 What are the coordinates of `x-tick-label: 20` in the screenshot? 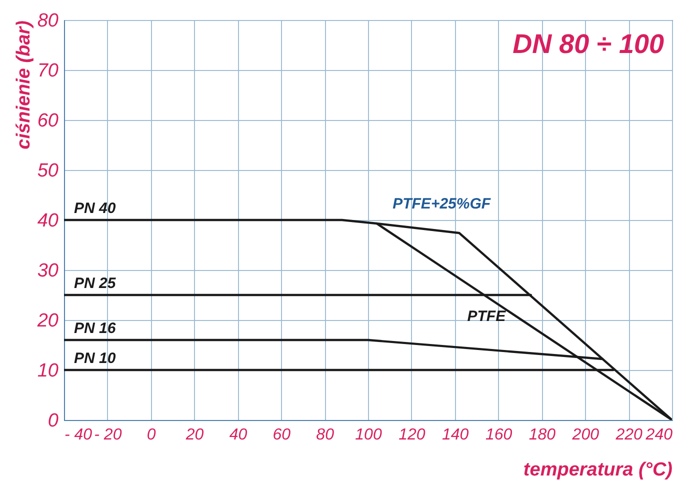 It's located at (194, 435).